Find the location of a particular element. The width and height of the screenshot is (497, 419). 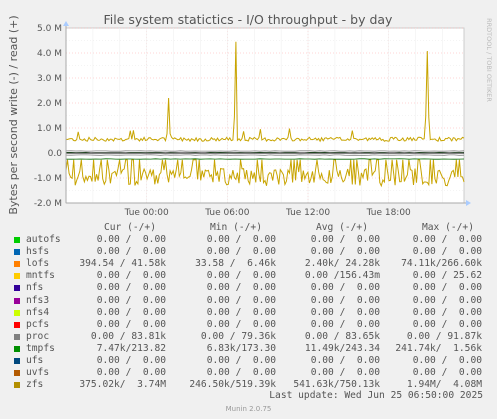

y-tick-label: 0.0 is located at coordinates (55, 154).